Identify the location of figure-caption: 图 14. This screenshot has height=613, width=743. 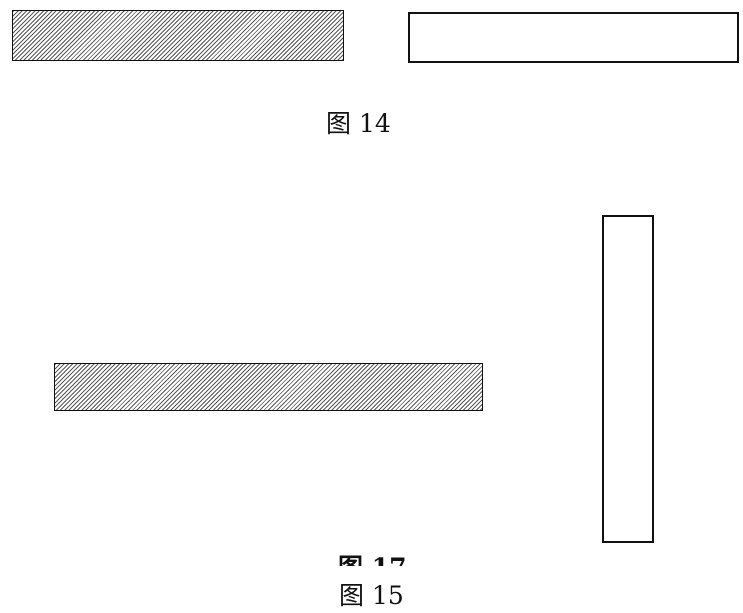
(358, 123).